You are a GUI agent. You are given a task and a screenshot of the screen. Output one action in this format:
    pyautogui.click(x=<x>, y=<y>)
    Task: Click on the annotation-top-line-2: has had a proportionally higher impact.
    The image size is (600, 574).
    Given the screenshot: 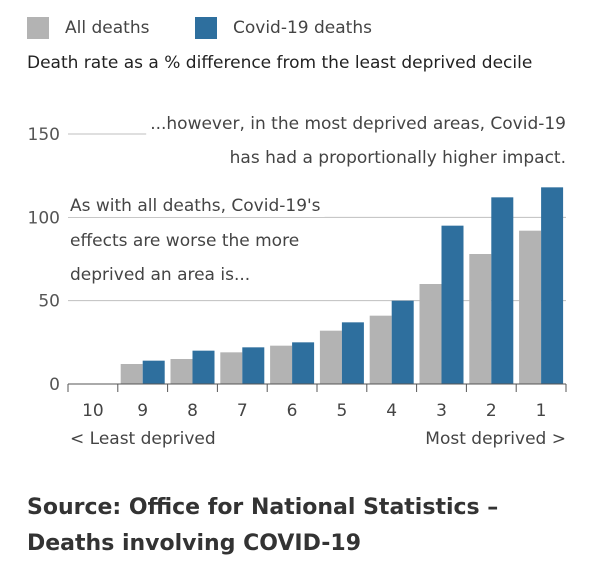 What is the action you would take?
    pyautogui.click(x=398, y=158)
    